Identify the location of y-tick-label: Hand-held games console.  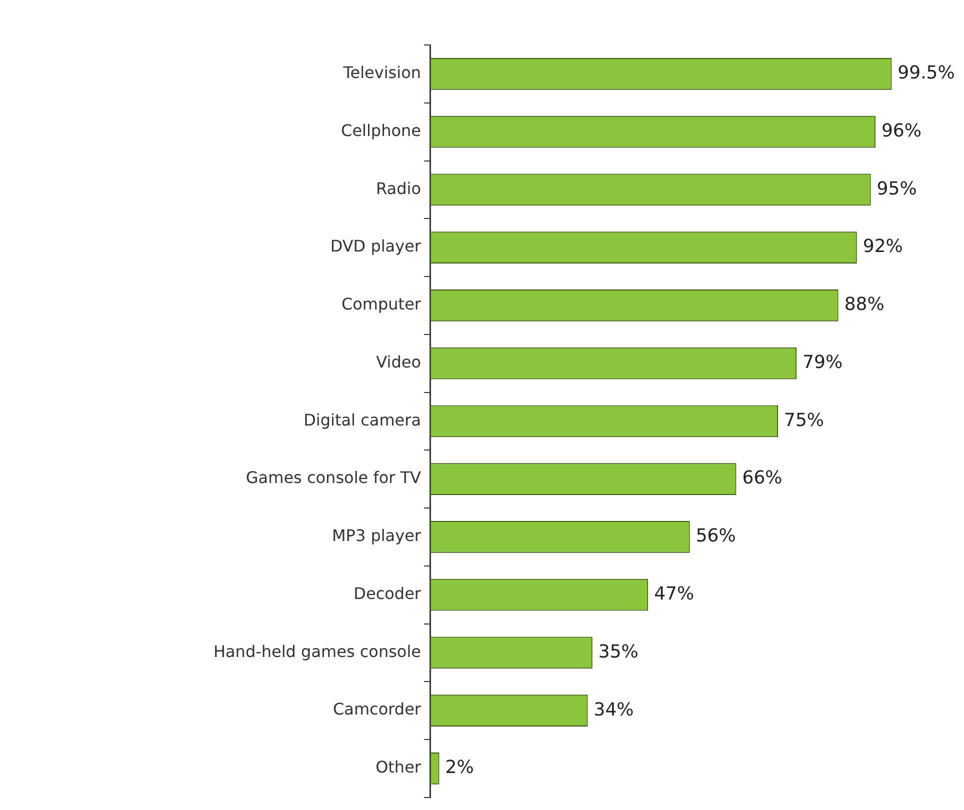
(317, 651).